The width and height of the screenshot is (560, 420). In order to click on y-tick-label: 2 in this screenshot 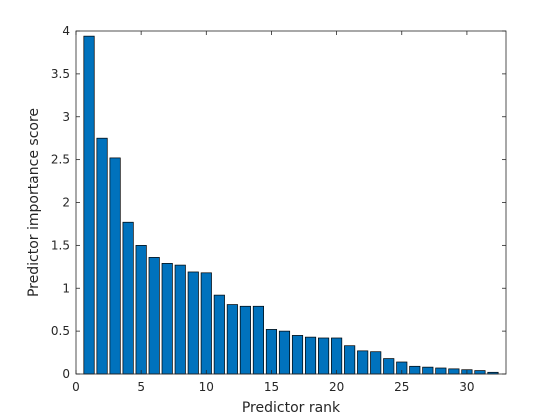, I will do `click(66, 203)`.